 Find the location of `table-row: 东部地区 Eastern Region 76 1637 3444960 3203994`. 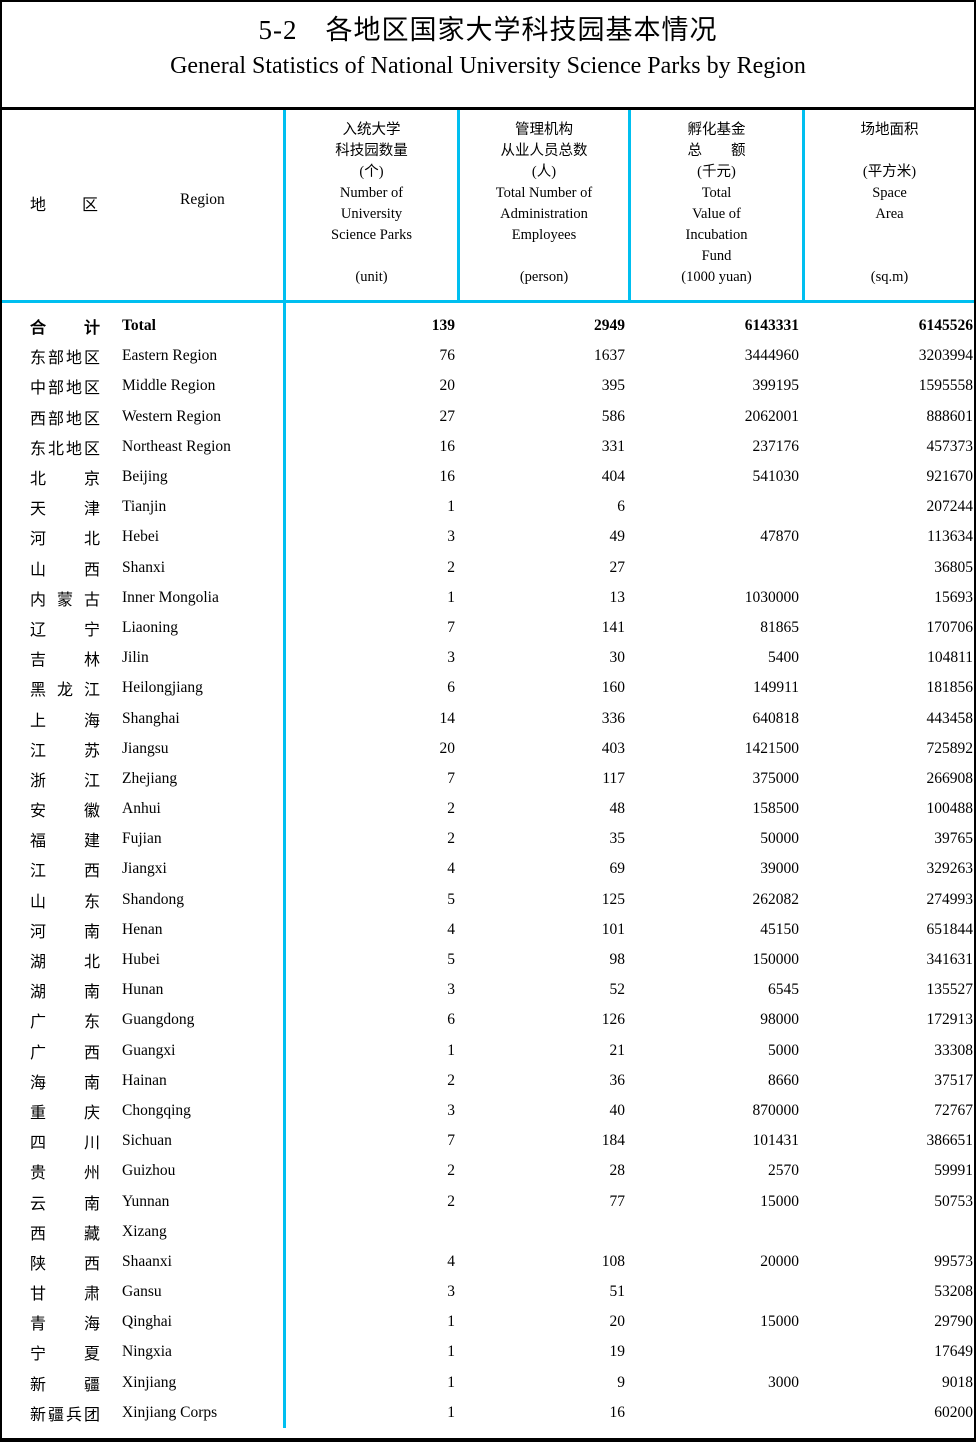

table-row: 东部地区 Eastern Region 76 1637 3444960 3203994 is located at coordinates (488, 356).